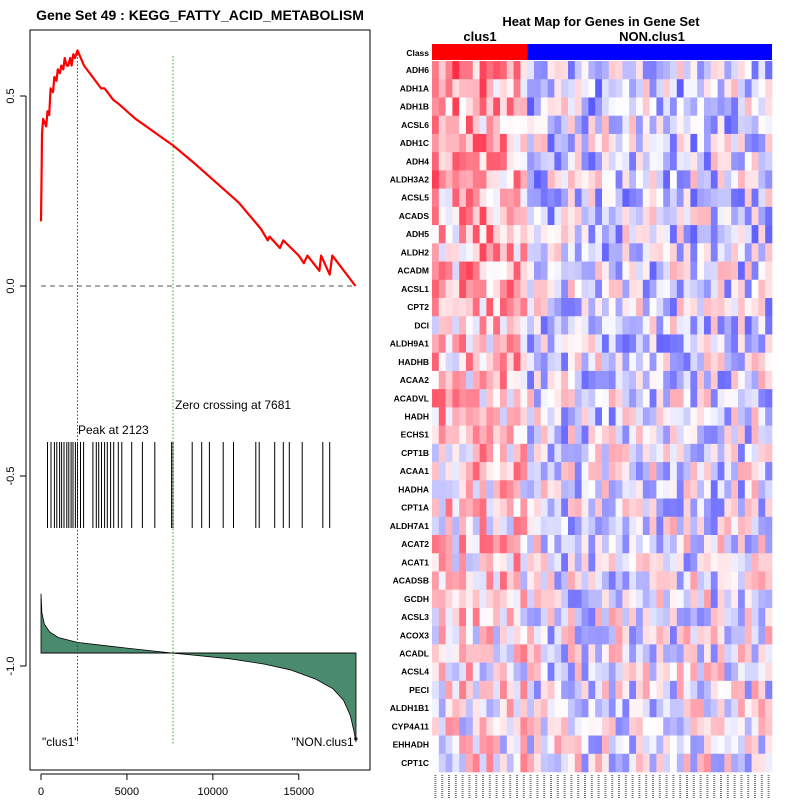 This screenshot has height=800, width=800. I want to click on gene-label: ADH1C, so click(414, 143).